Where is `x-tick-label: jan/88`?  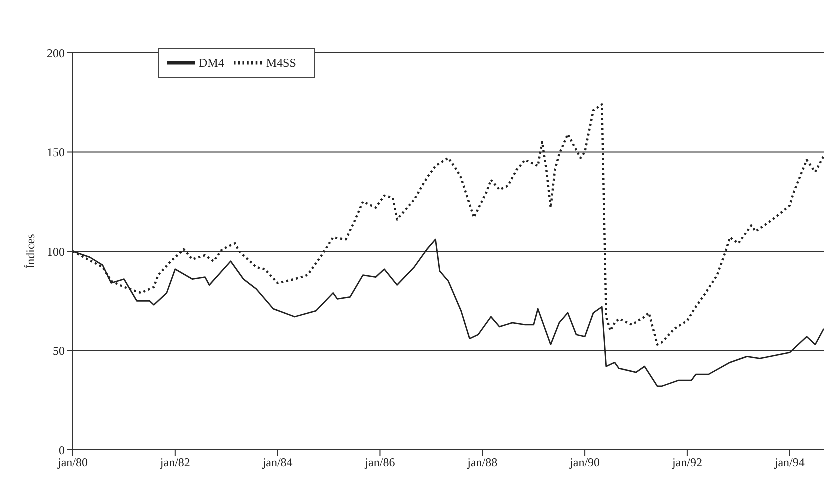 x-tick-label: jan/88 is located at coordinates (482, 463).